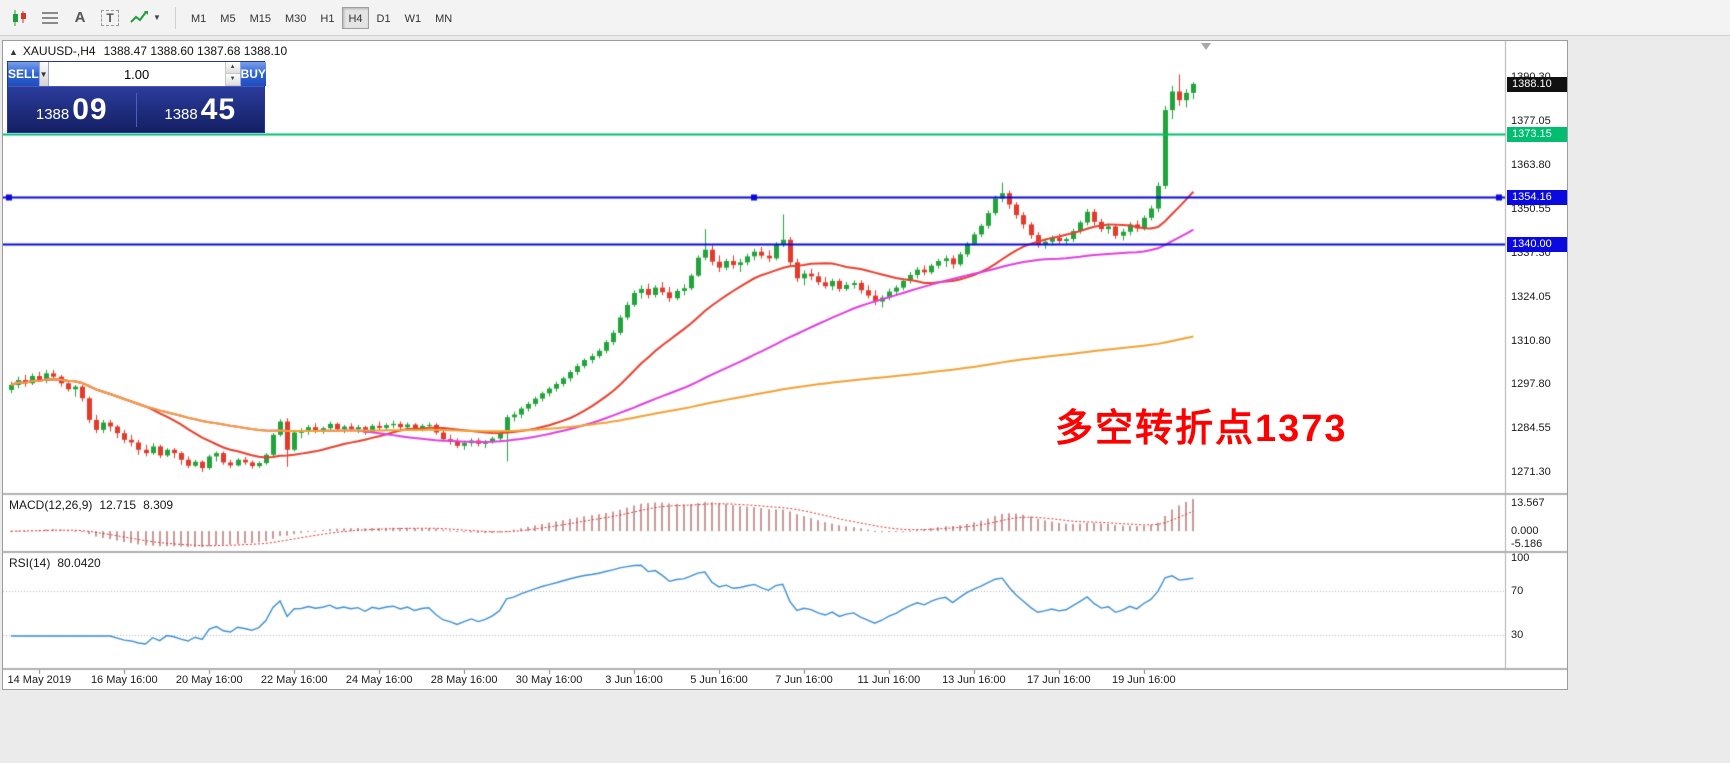  I want to click on sell-price-display: 1388 09, so click(72, 110).